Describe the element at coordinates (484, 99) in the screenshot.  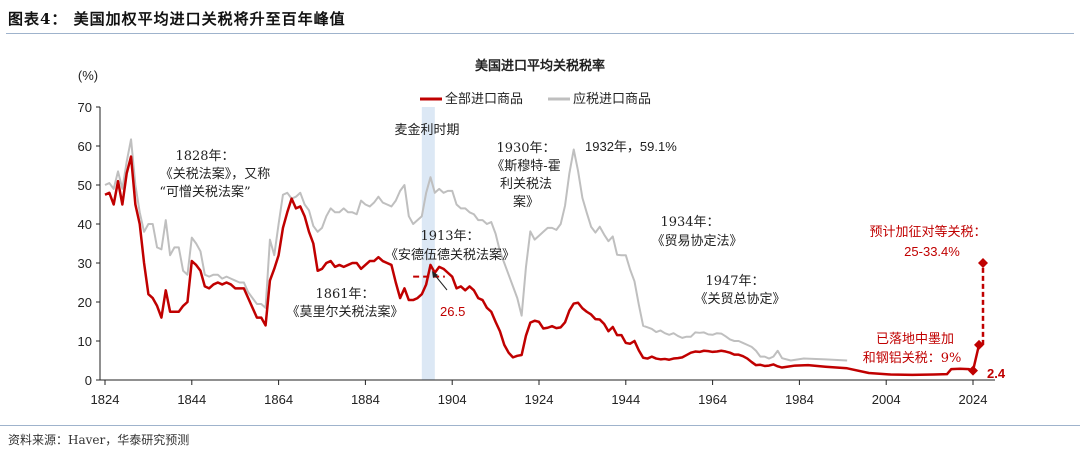
I see `legend-label-all: 全部进口商品` at that location.